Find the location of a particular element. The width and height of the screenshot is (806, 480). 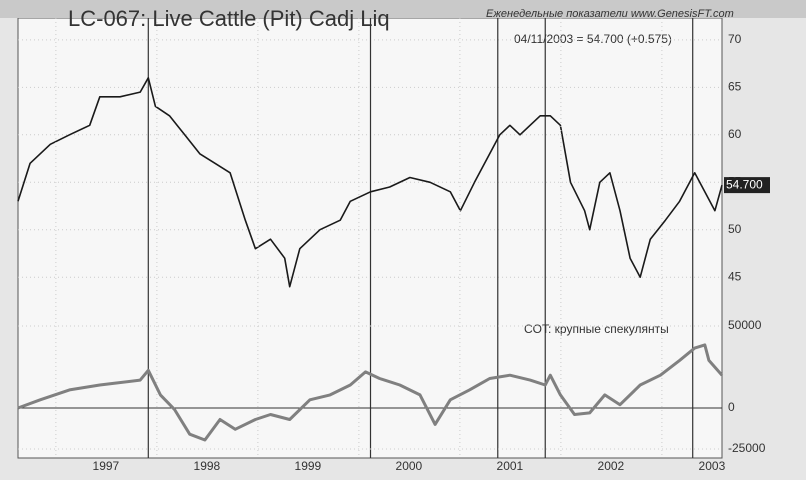

y-tick-label: 70 is located at coordinates (735, 39).